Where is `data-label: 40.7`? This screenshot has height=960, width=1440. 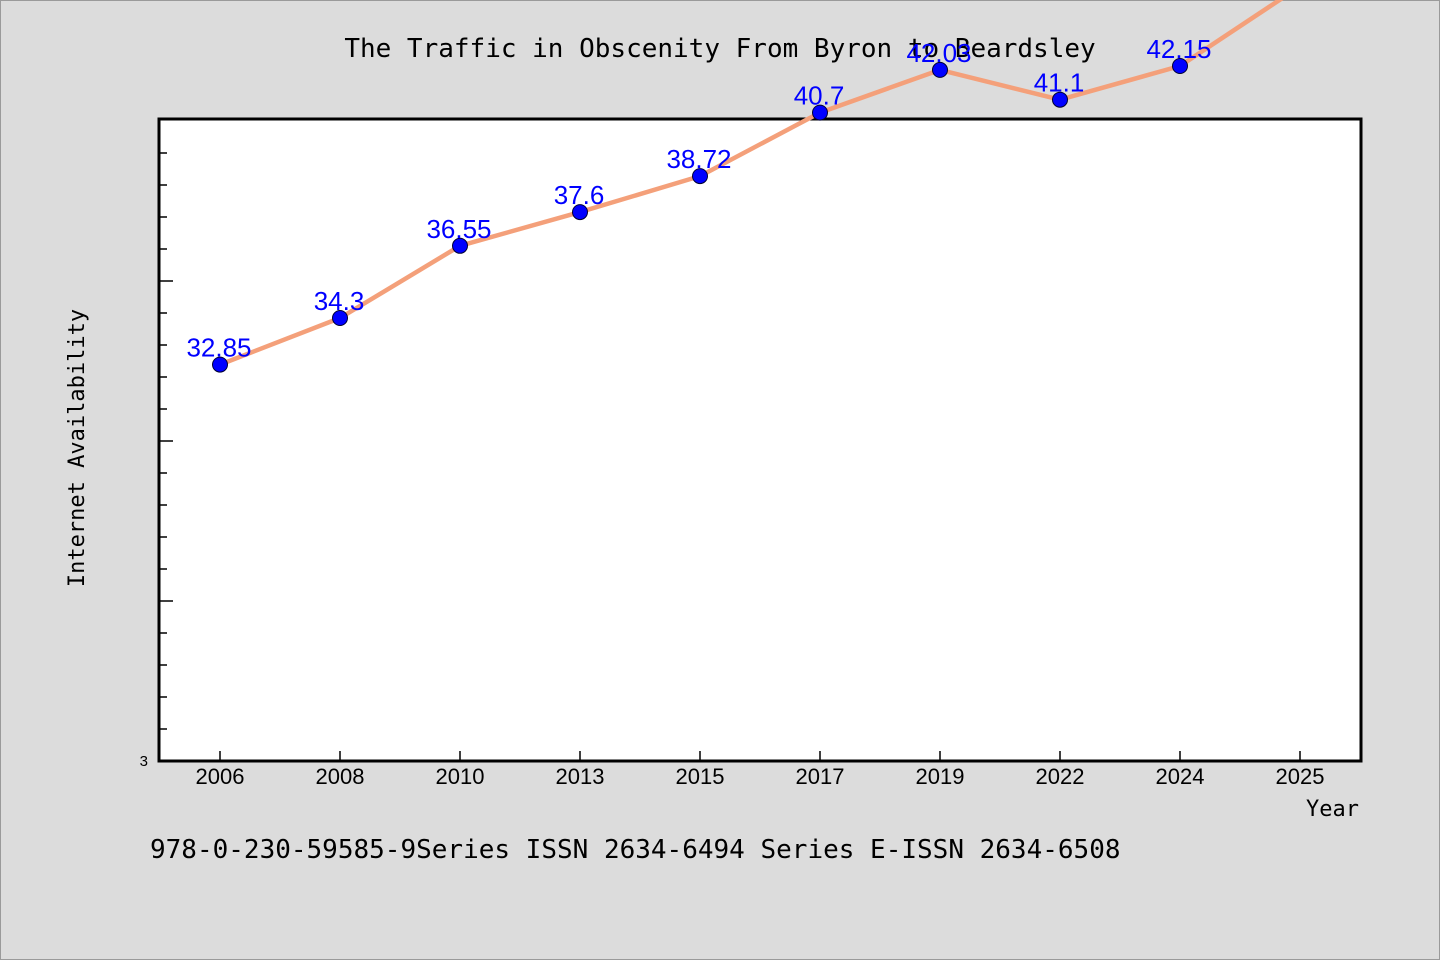 data-label: 40.7 is located at coordinates (819, 96).